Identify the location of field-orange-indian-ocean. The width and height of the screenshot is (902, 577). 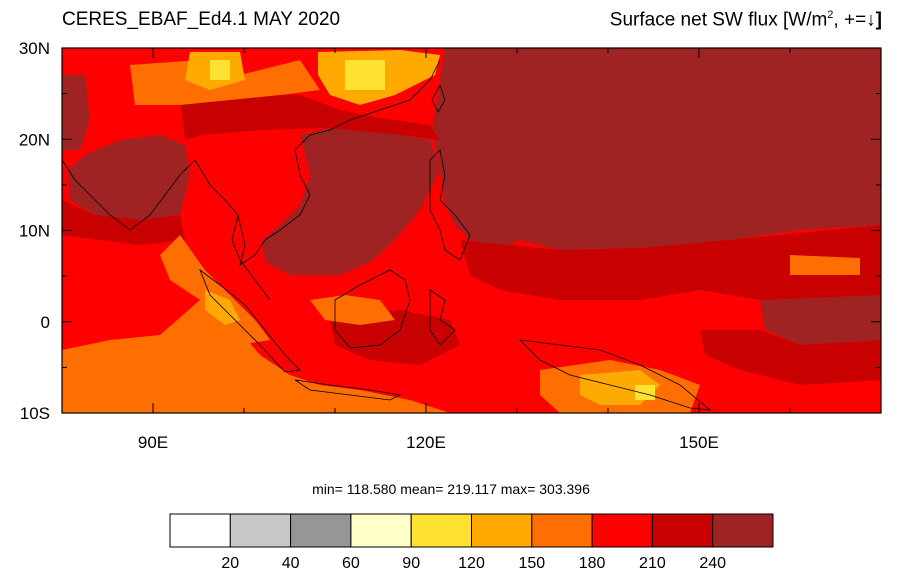
(256, 356).